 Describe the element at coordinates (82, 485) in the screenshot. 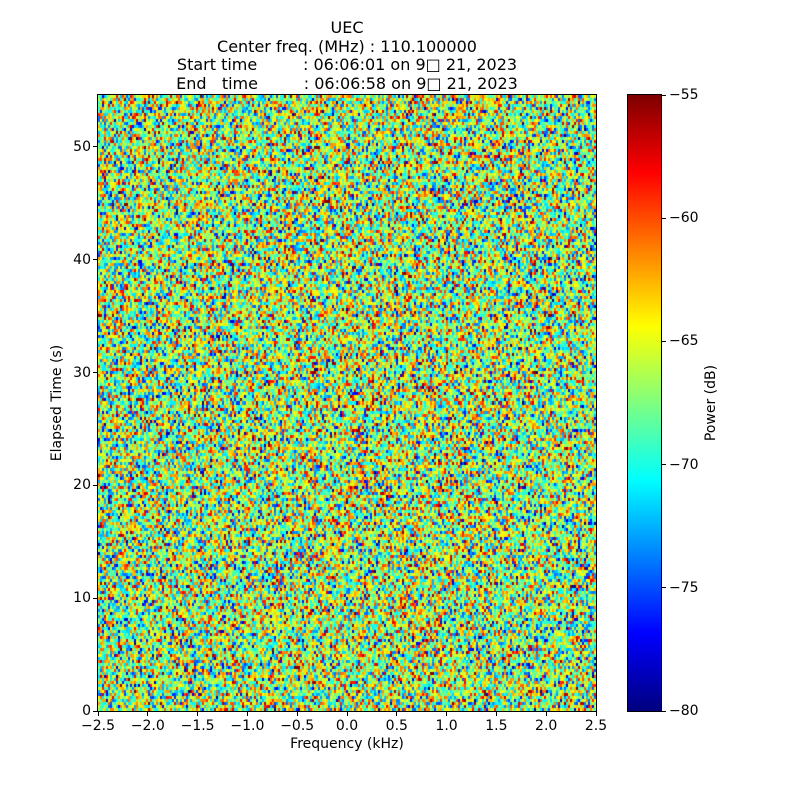

I see `y-tick-label: 20` at that location.